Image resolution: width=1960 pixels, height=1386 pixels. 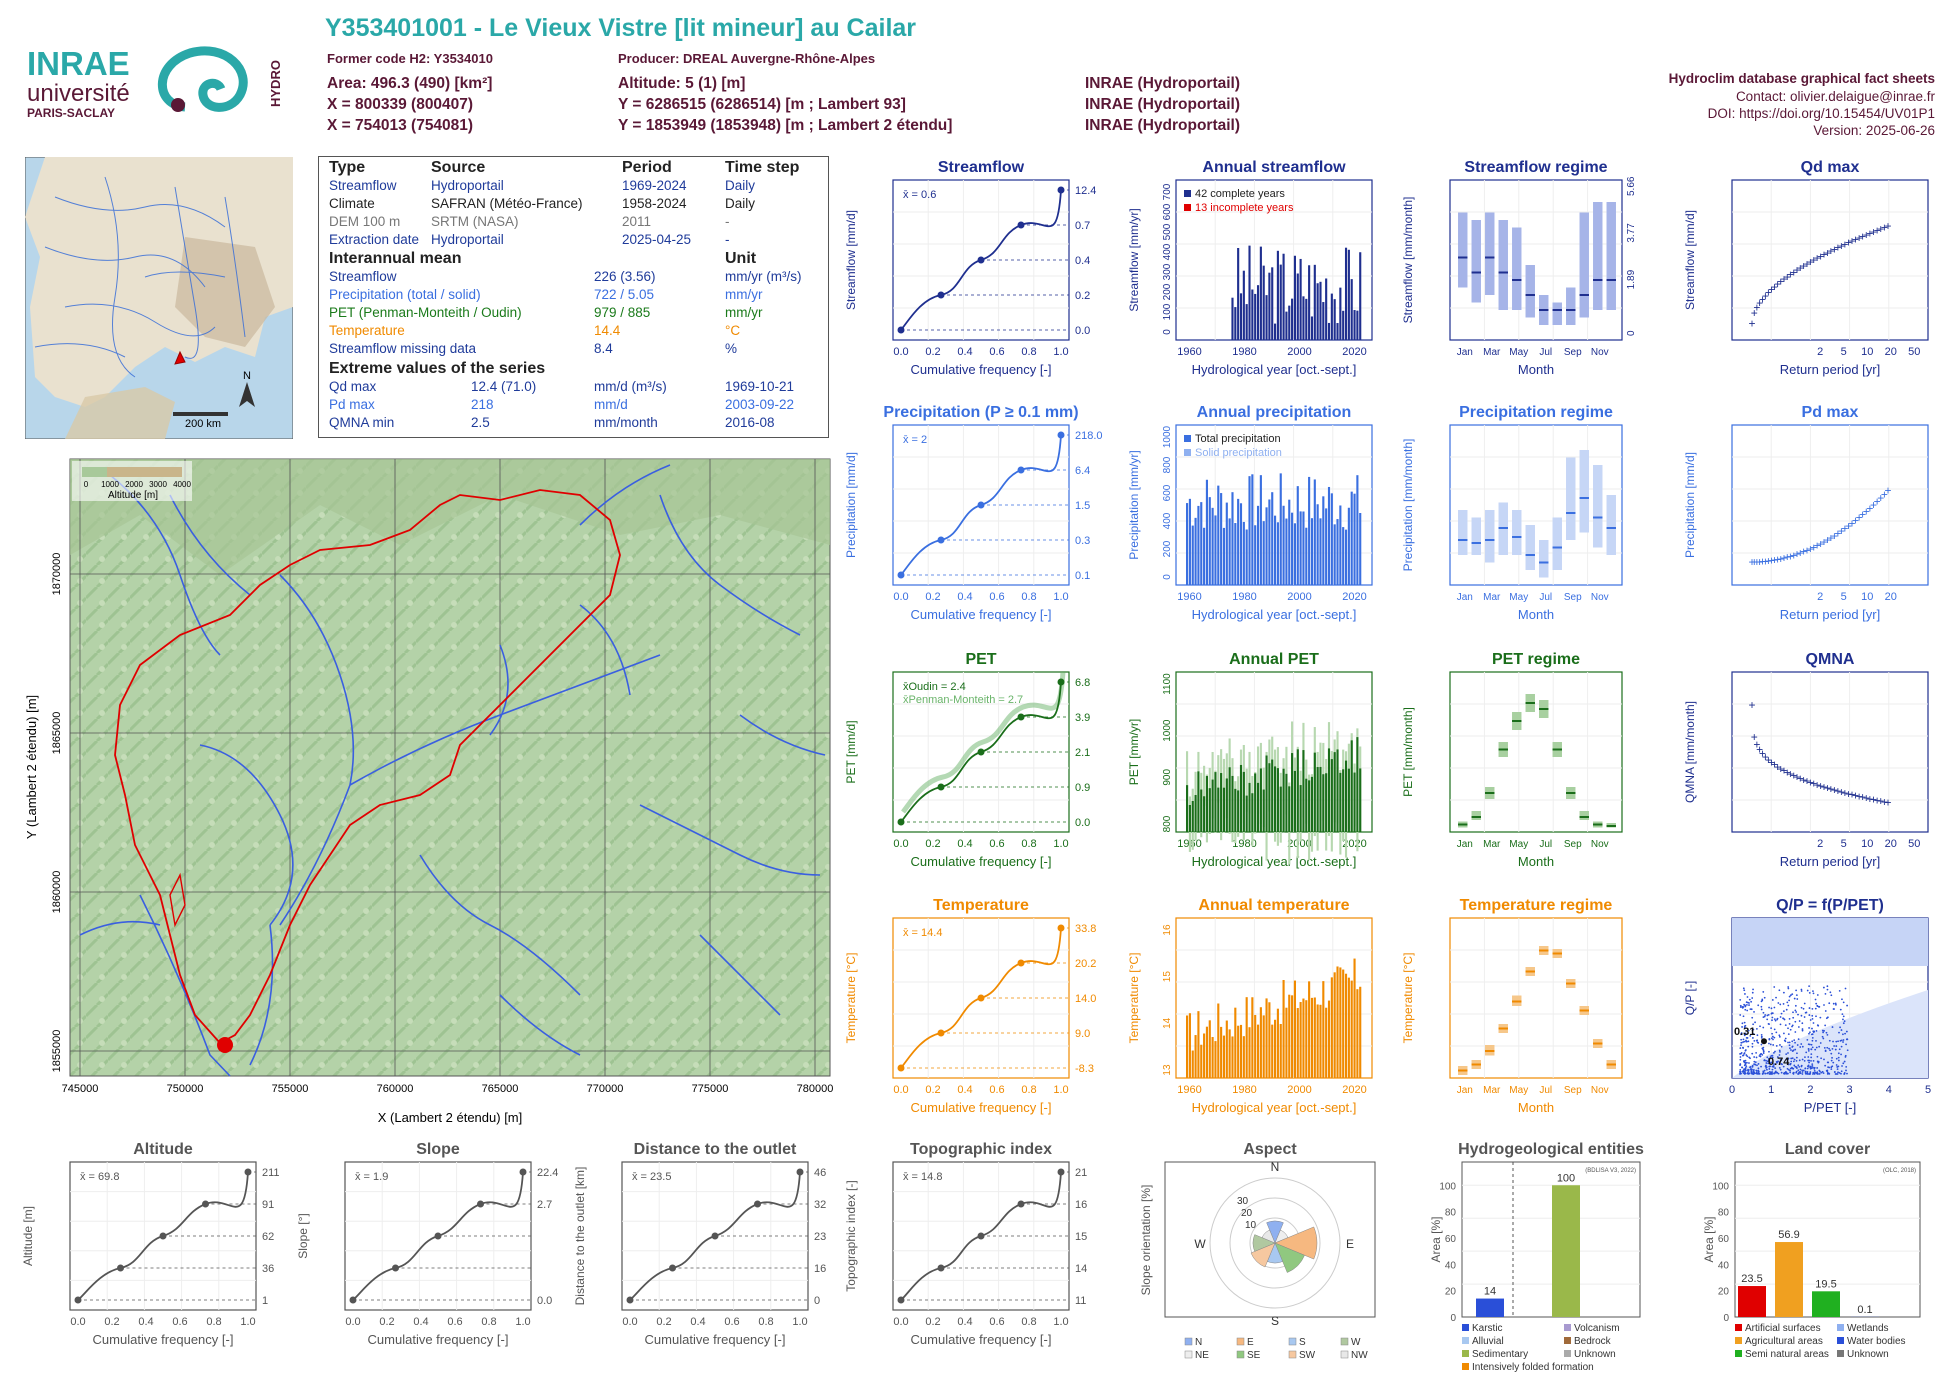 I want to click on chart-title: Qd max, so click(x=1830, y=167).